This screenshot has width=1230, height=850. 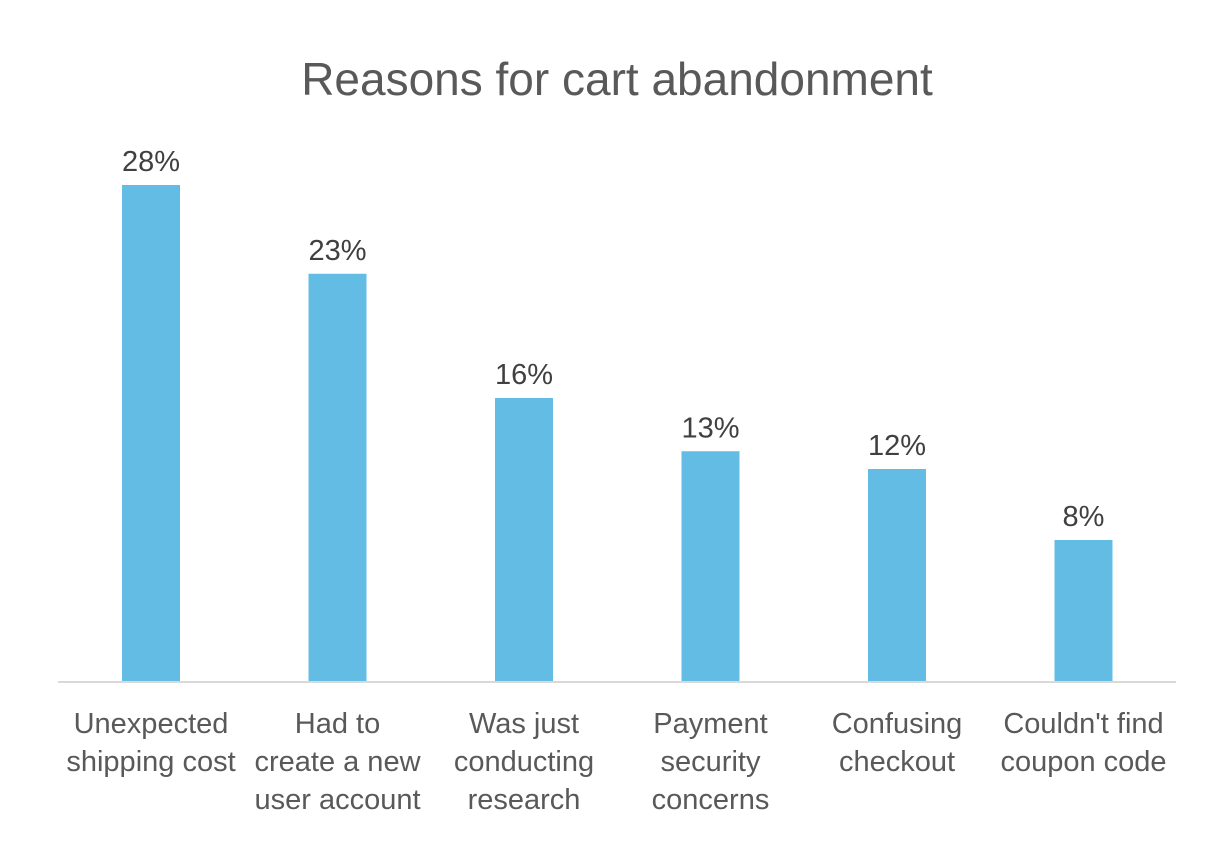 I want to click on category-label-line: create a new, so click(x=337, y=762).